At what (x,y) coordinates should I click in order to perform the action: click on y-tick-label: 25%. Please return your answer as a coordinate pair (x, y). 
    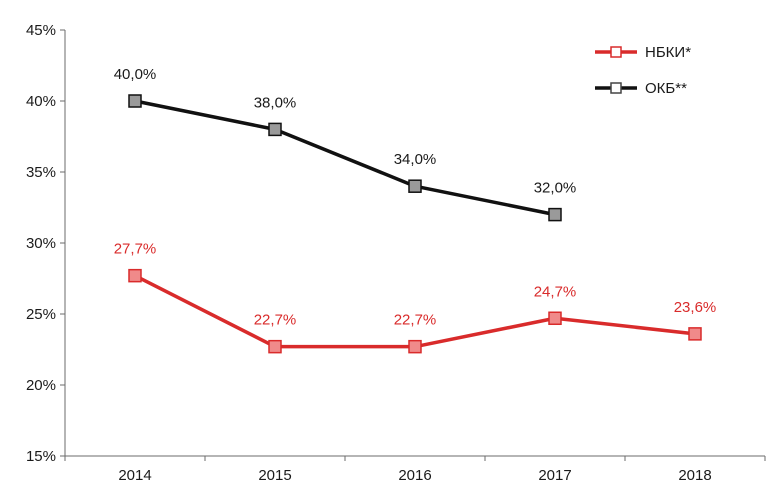
    Looking at the image, I should click on (41, 314).